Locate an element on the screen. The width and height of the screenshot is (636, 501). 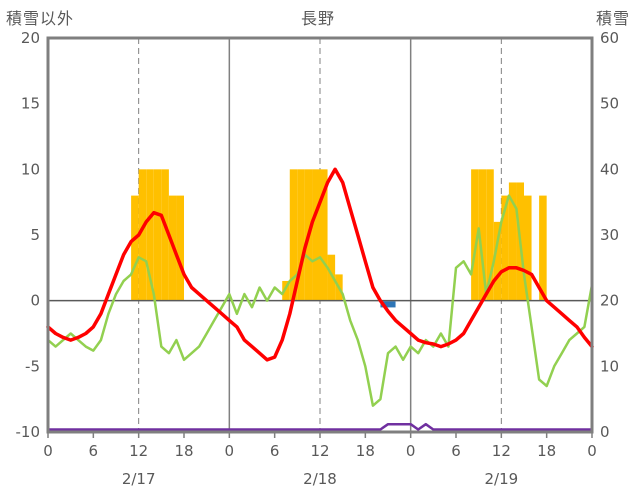
right-axis-title: 積雪 is located at coordinates (612, 18).